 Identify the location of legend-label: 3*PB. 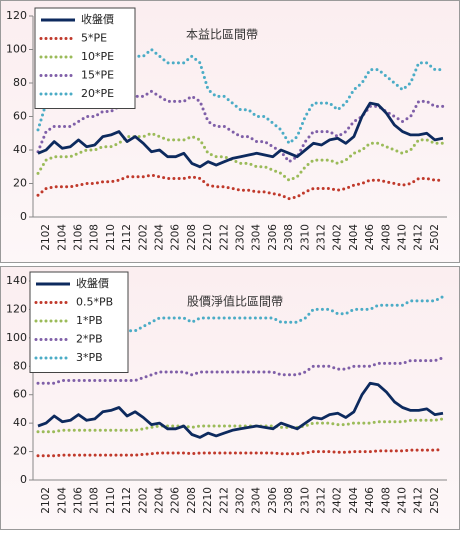
(89, 357).